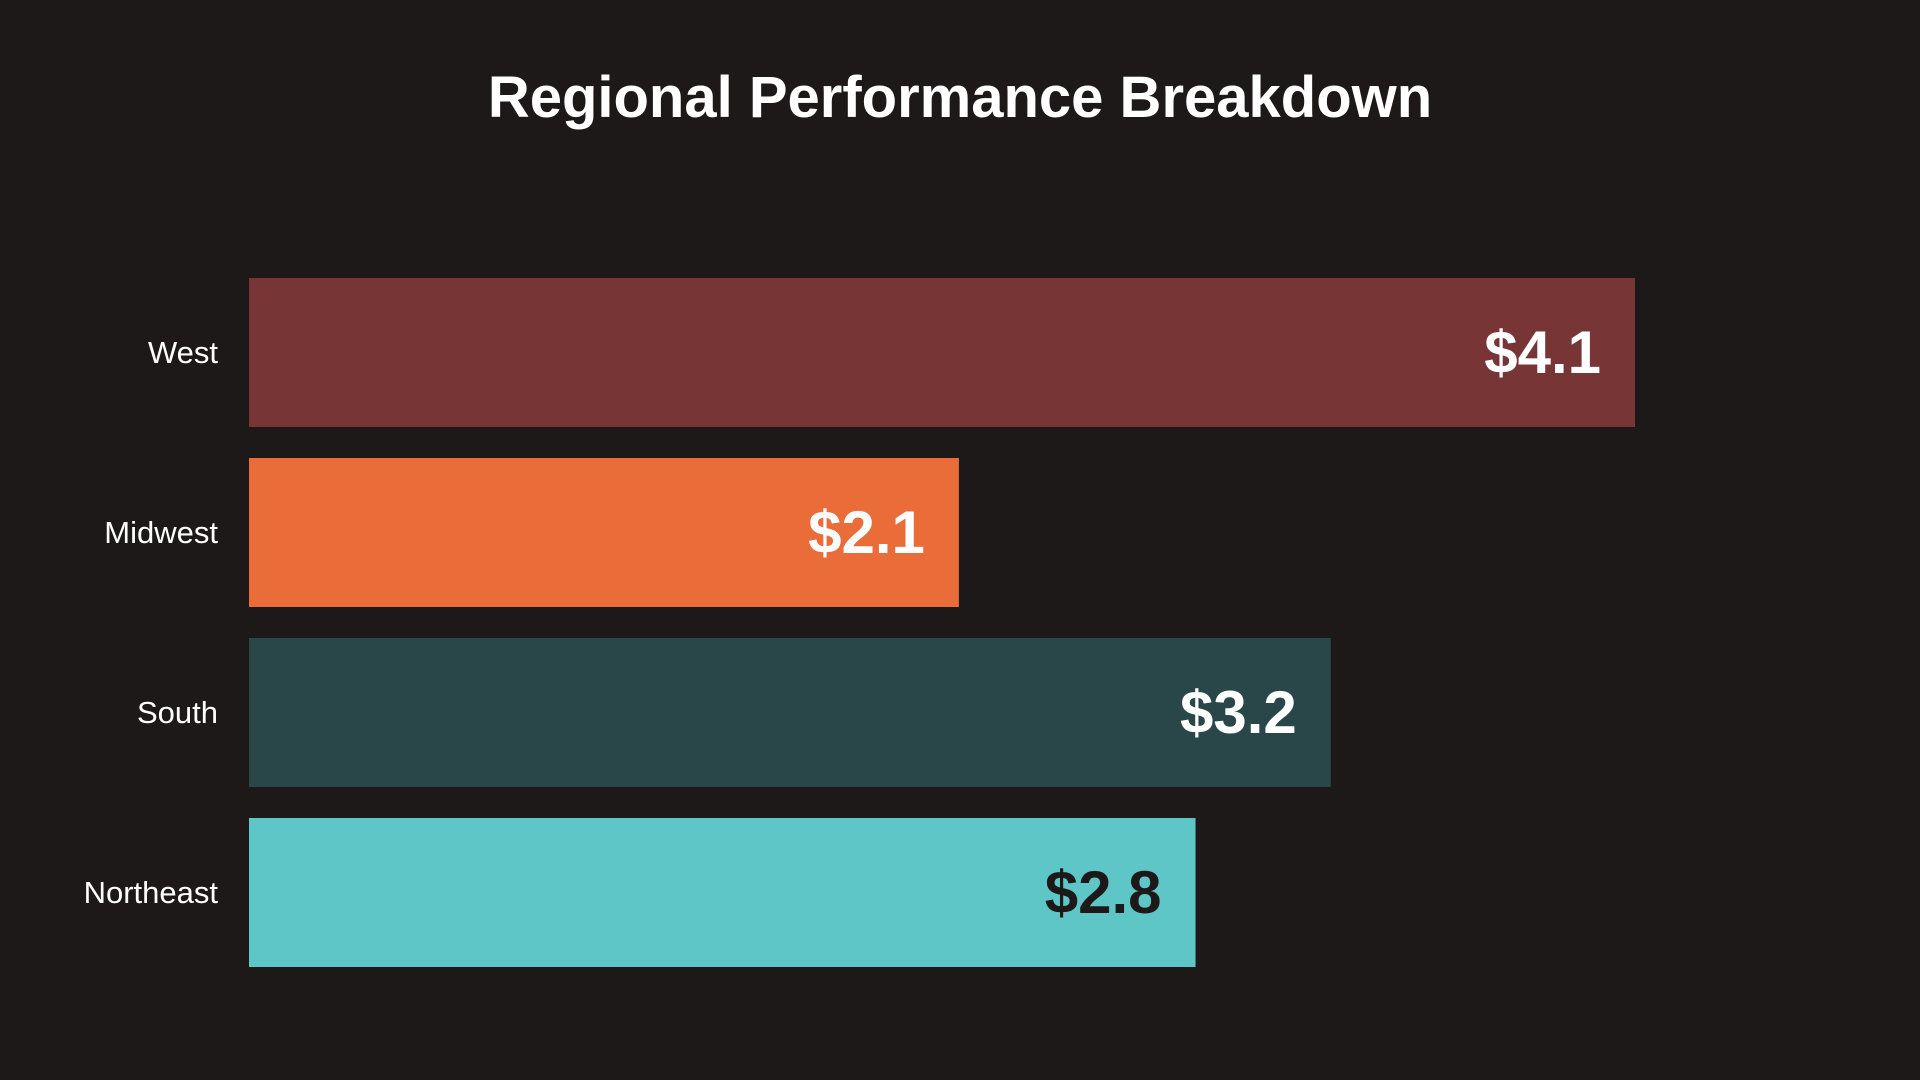 The width and height of the screenshot is (1920, 1080). Describe the element at coordinates (151, 892) in the screenshot. I see `category-label-northeast: Northeast` at that location.